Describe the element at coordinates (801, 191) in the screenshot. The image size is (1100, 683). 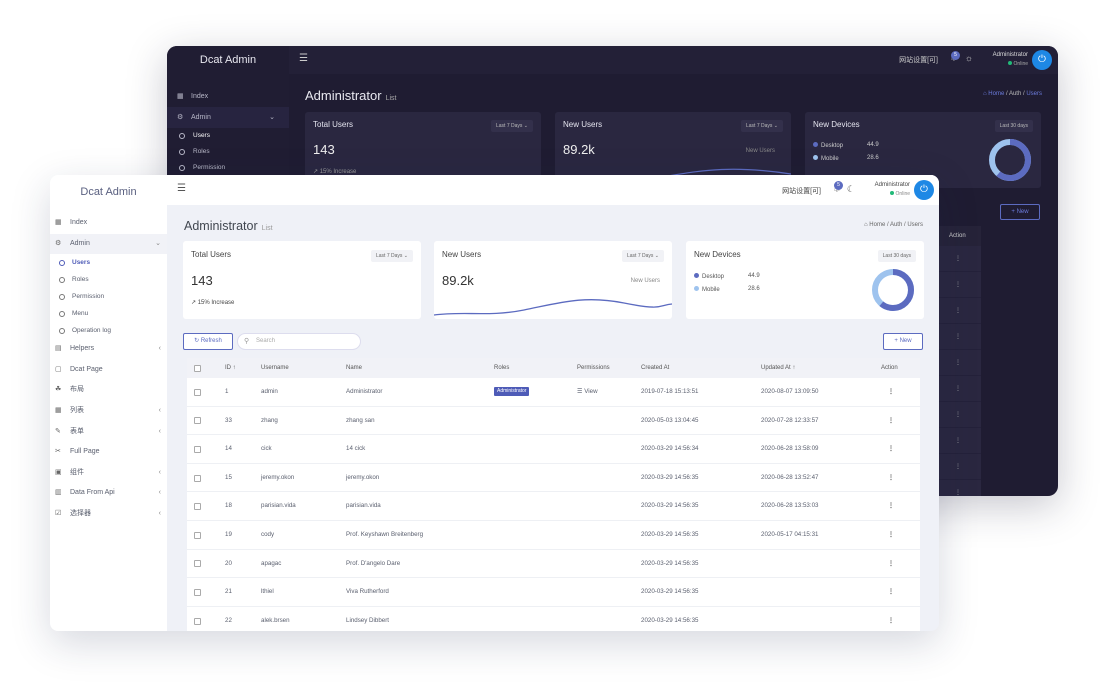
I see `site-settings-link: 网站设置[可]` at that location.